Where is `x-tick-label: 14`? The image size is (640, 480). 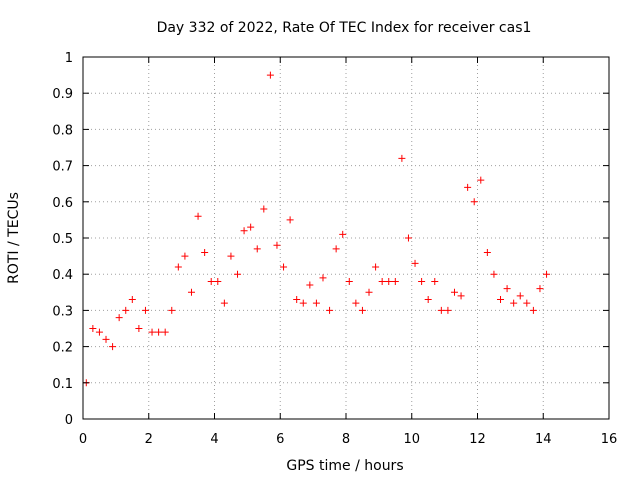
x-tick-label: 14 is located at coordinates (543, 439).